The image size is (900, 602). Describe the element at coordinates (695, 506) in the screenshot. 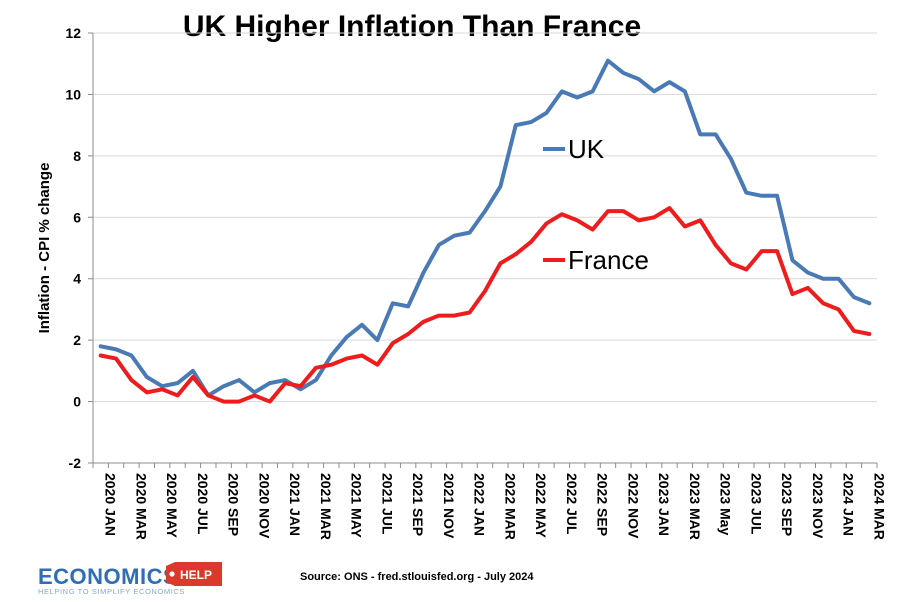

I see `x-tick-label: 2023 MAR` at that location.